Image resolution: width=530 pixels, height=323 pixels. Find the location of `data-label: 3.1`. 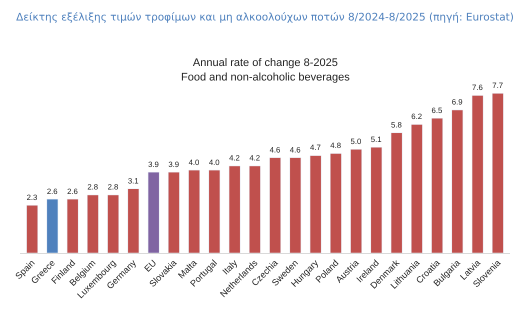

data-label: 3.1 is located at coordinates (133, 181).